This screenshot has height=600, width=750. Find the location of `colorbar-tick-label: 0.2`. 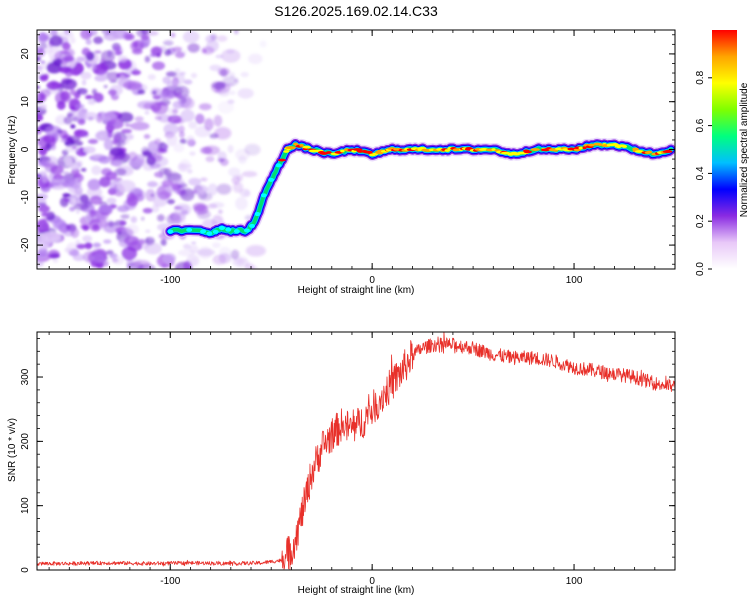

colorbar-tick-label: 0.2 is located at coordinates (700, 221).